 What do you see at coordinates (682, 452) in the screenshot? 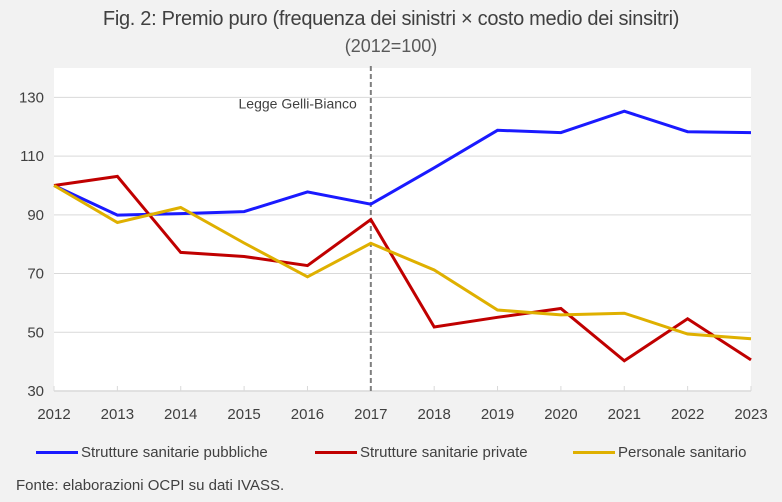
I see `legend-label: Personale sanitario` at bounding box center [682, 452].